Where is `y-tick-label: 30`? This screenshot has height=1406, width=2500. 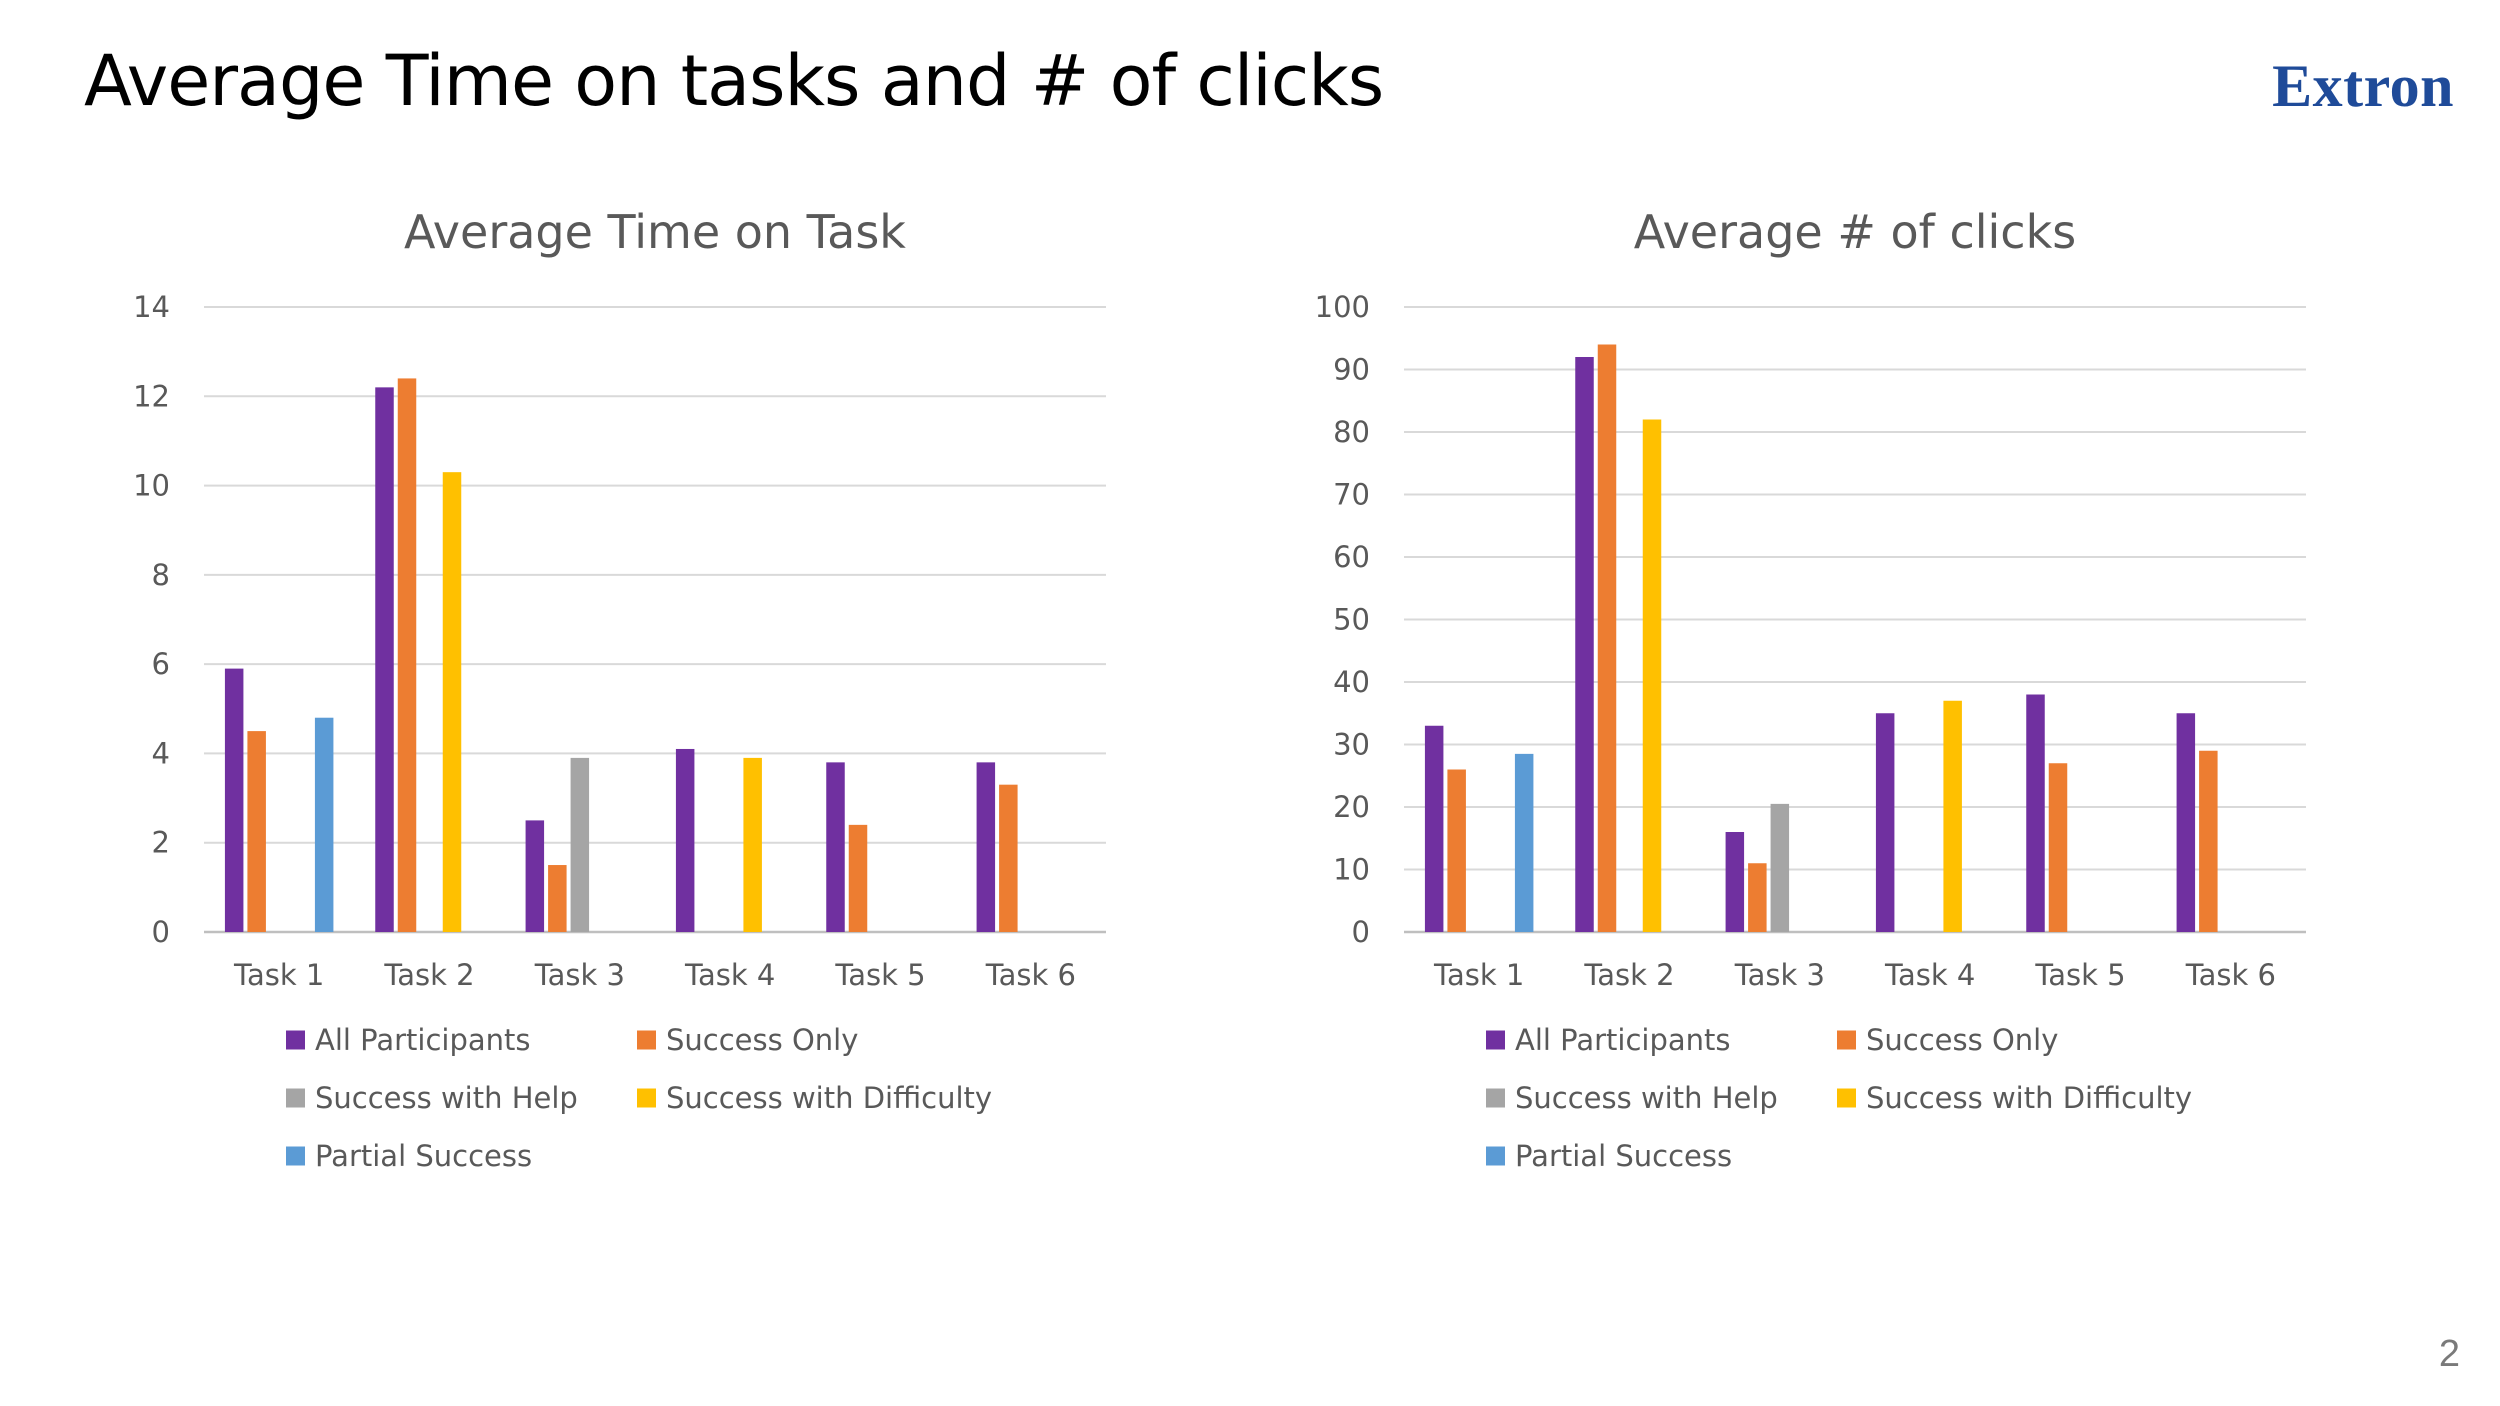
y-tick-label: 30 is located at coordinates (1351, 745).